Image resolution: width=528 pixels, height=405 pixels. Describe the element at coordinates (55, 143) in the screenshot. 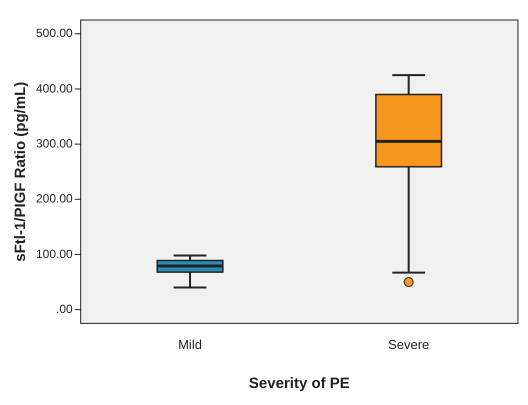

I see `y-tick-label: 300.00` at that location.